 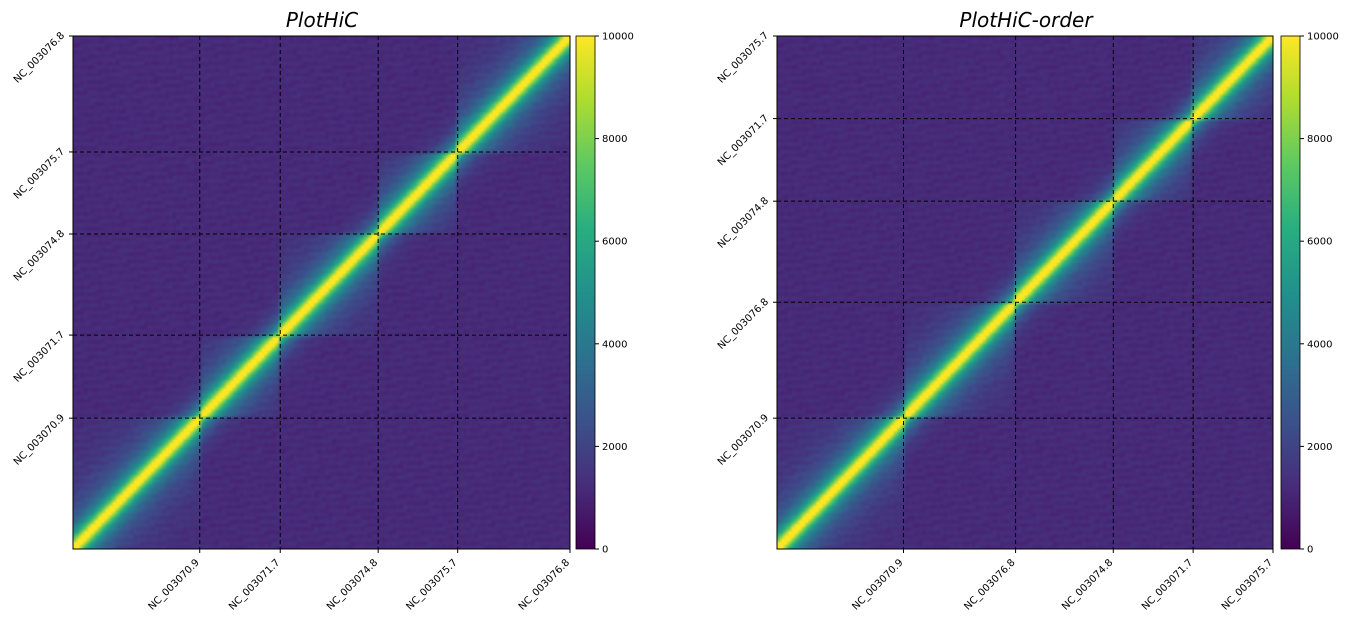 What do you see at coordinates (1026, 20) in the screenshot?
I see `chart-title: PlotHiC-order` at bounding box center [1026, 20].